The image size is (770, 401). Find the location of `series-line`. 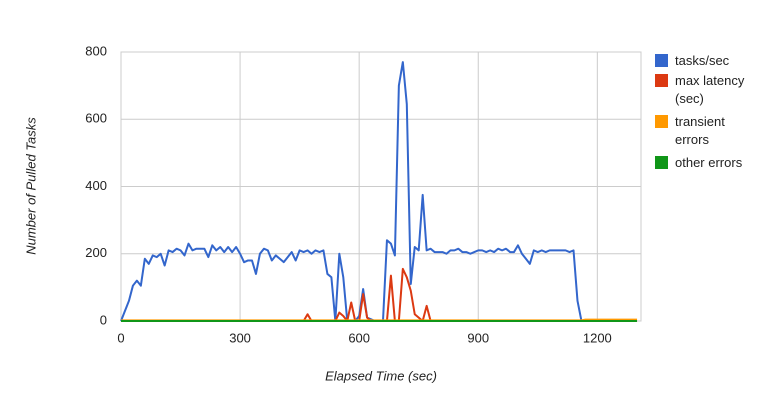

series-line is located at coordinates (379, 294).